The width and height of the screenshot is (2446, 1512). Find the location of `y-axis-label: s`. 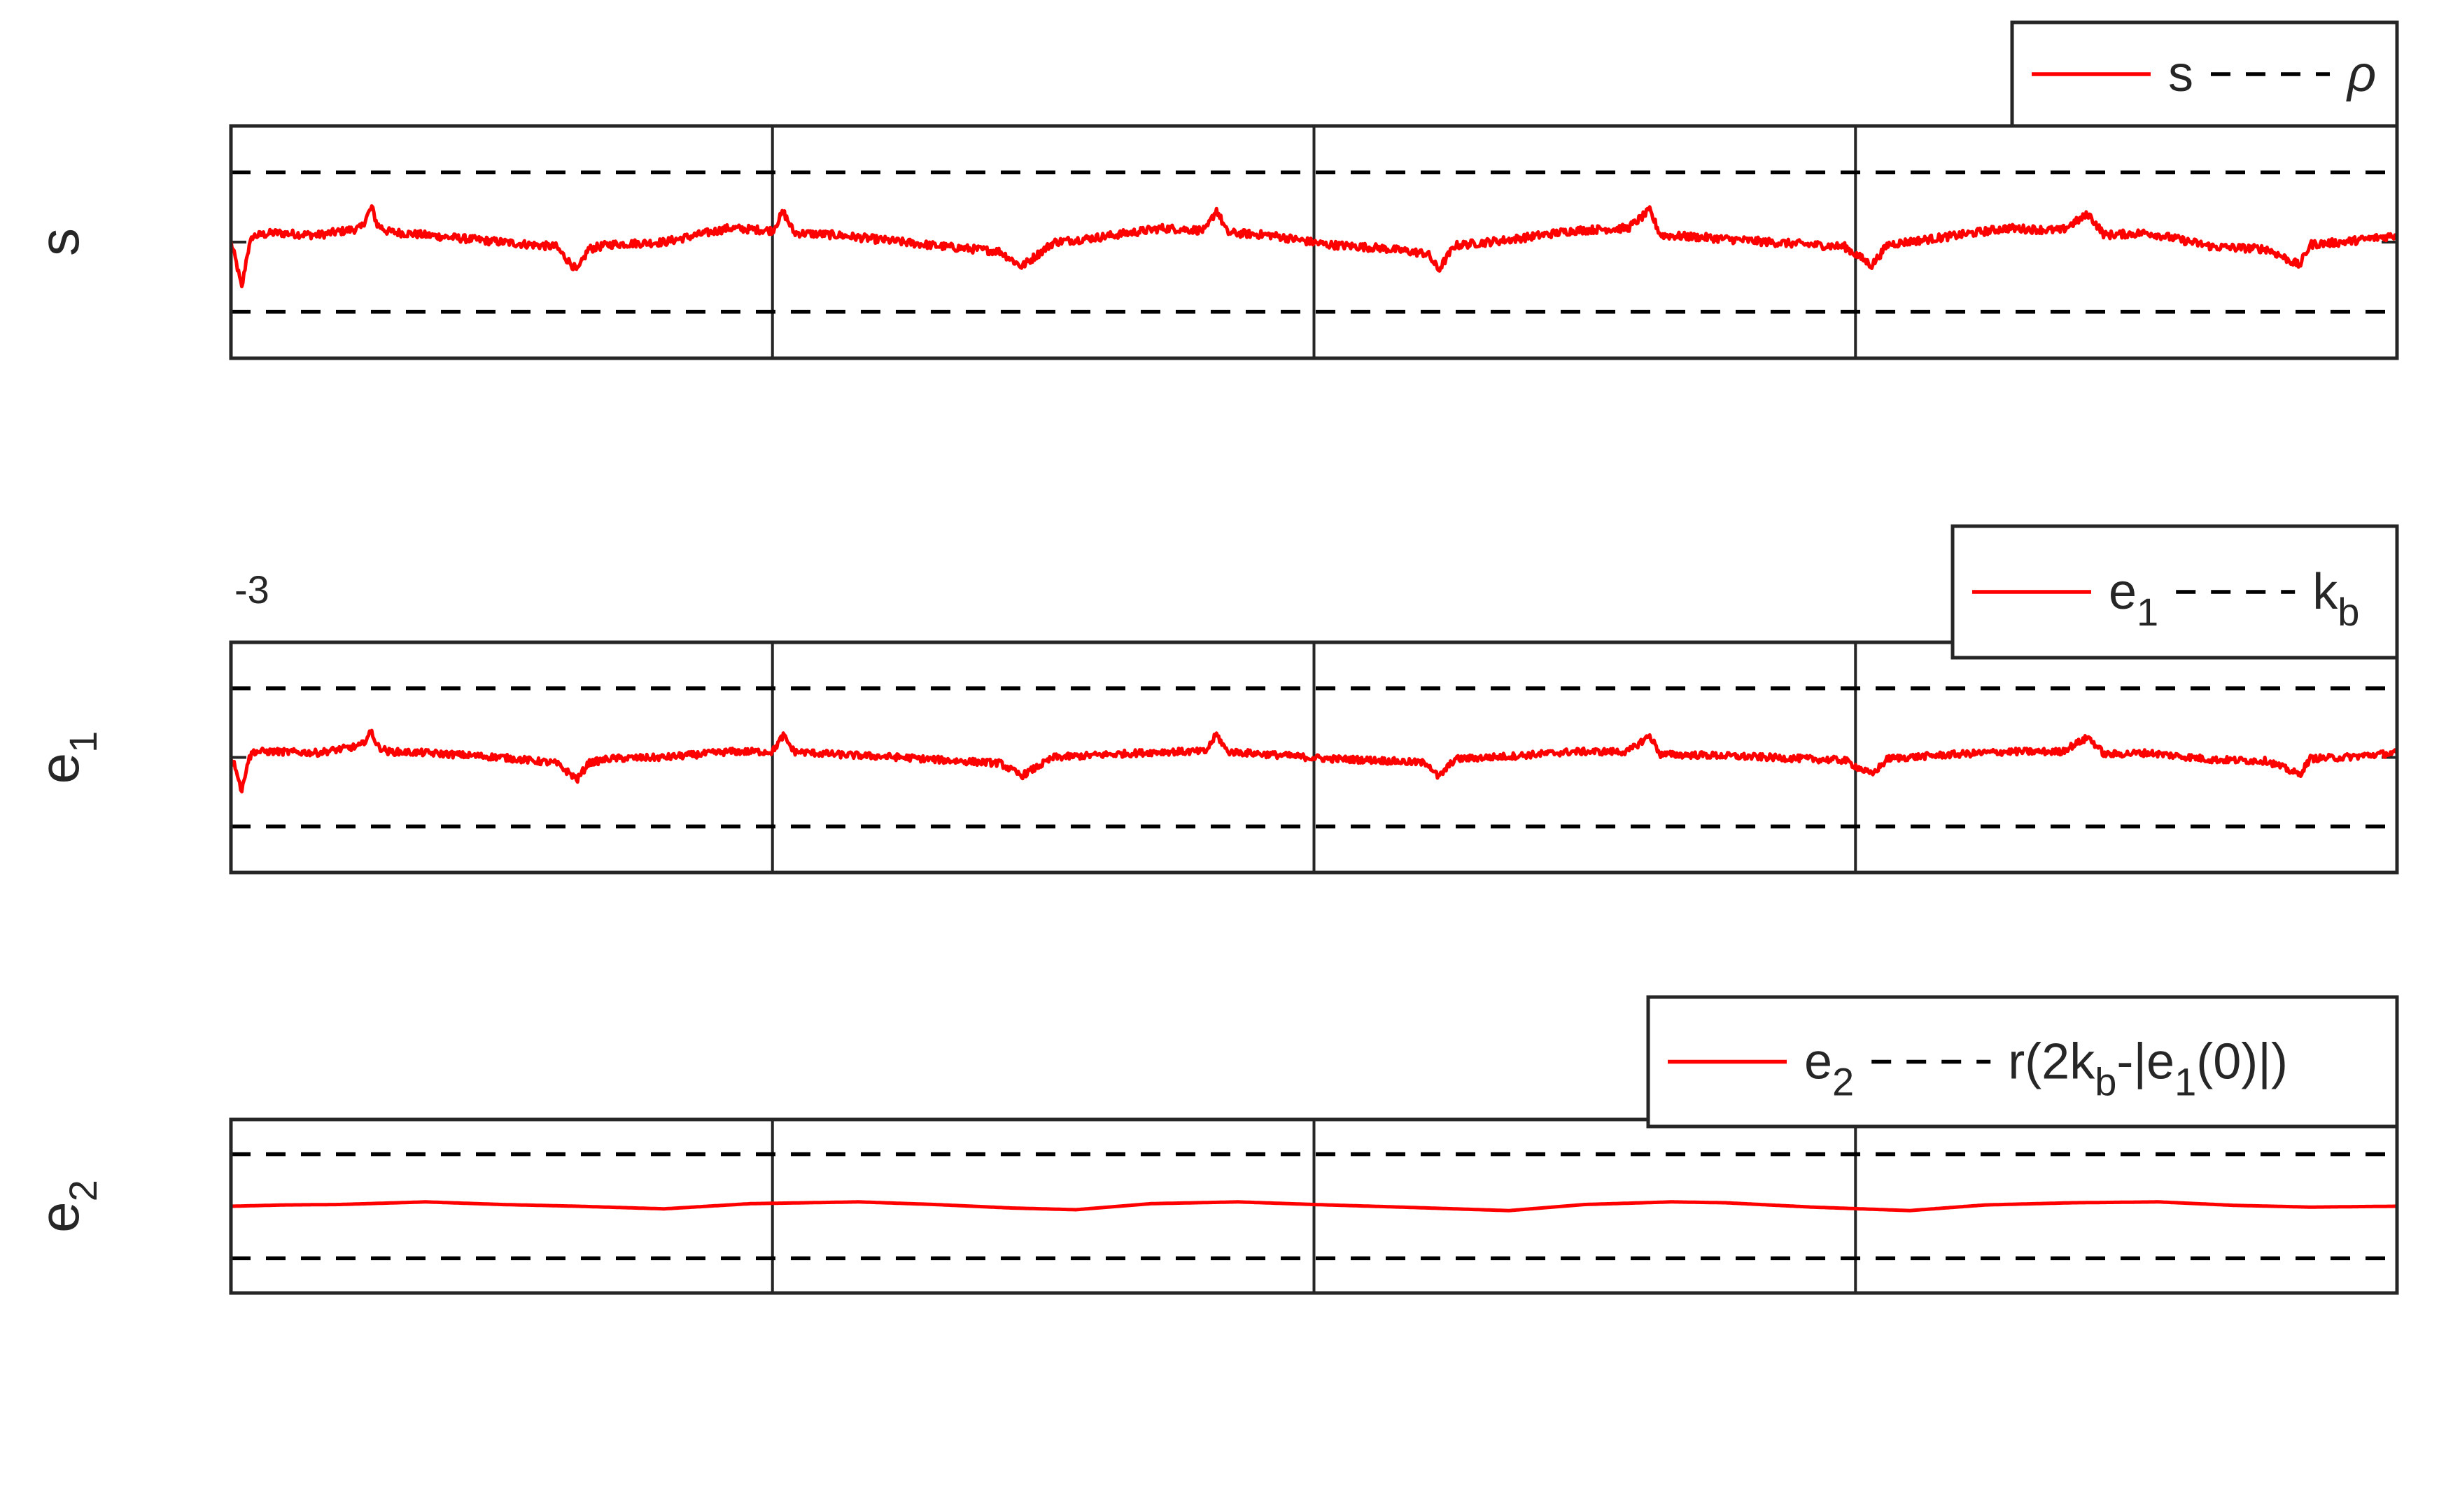

y-axis-label: s is located at coordinates (59, 242).